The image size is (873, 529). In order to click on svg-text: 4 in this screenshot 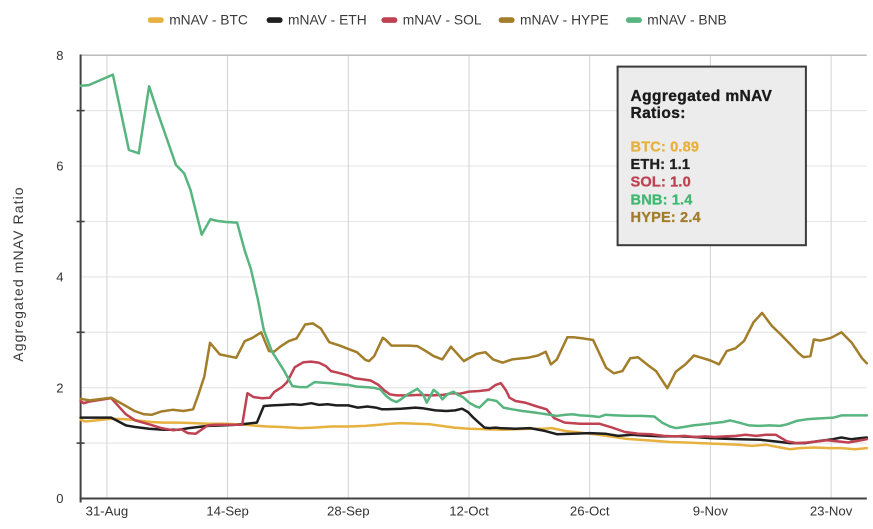, I will do `click(59, 277)`.